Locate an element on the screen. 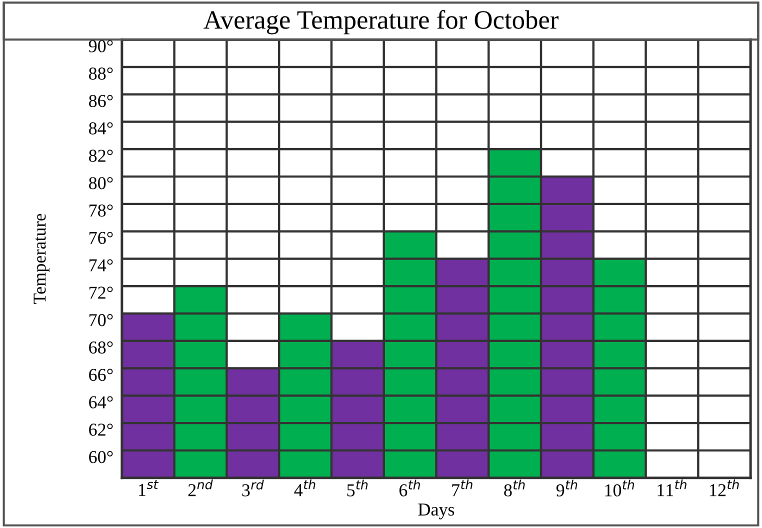 Image resolution: width=762 pixels, height=528 pixels. y-tick-label: 62° is located at coordinates (101, 430).